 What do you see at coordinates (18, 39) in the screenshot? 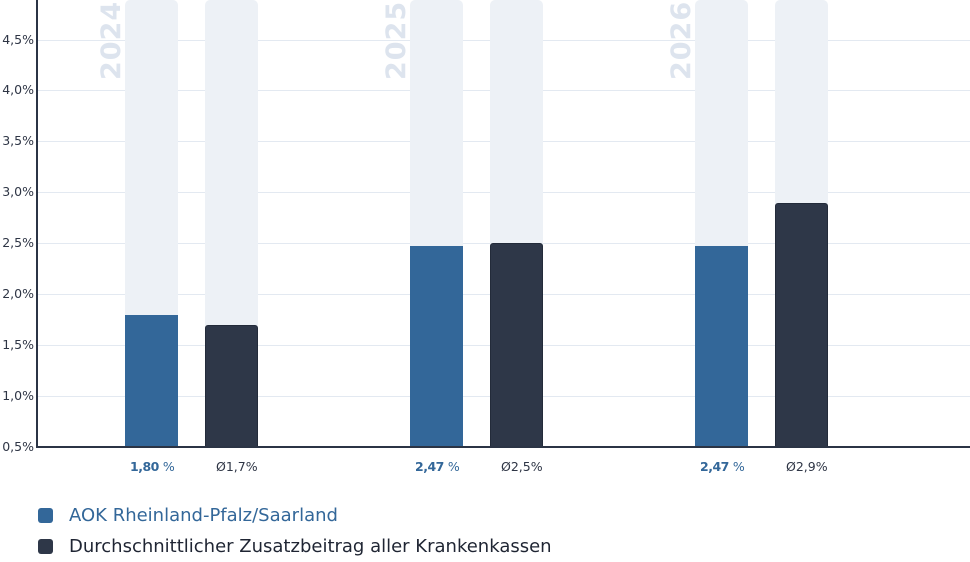
I see `y-tick-label: 4,5%` at bounding box center [18, 39].